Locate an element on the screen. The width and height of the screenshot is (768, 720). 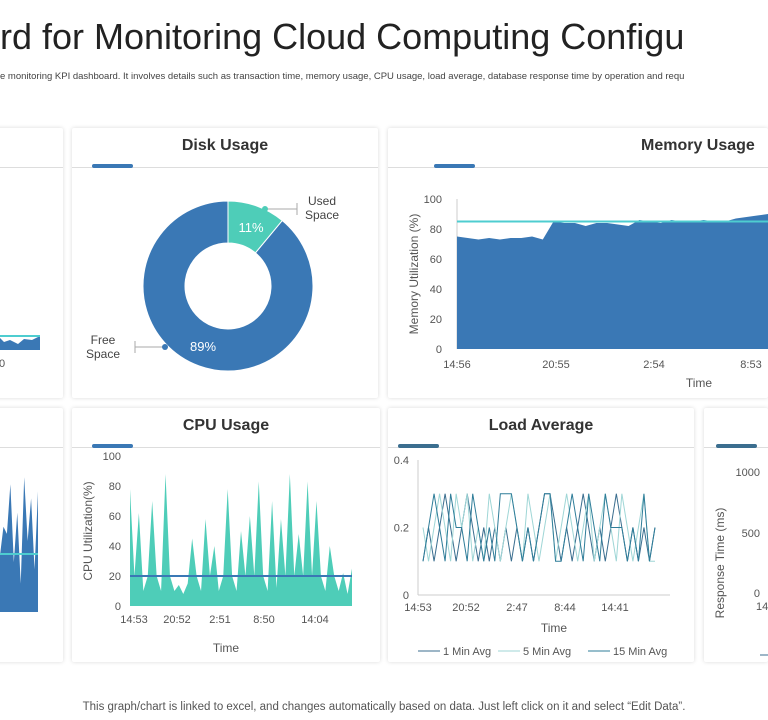
x-tick: 8:53 is located at coordinates (750, 365).